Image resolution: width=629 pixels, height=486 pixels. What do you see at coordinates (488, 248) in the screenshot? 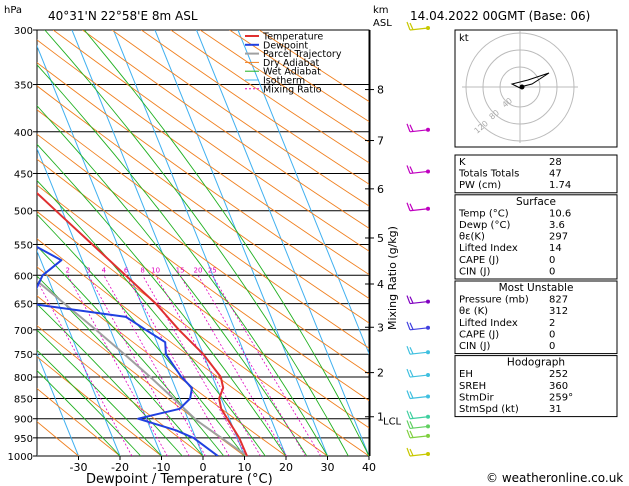
I see `index-name: Lifted Index` at bounding box center [488, 248].